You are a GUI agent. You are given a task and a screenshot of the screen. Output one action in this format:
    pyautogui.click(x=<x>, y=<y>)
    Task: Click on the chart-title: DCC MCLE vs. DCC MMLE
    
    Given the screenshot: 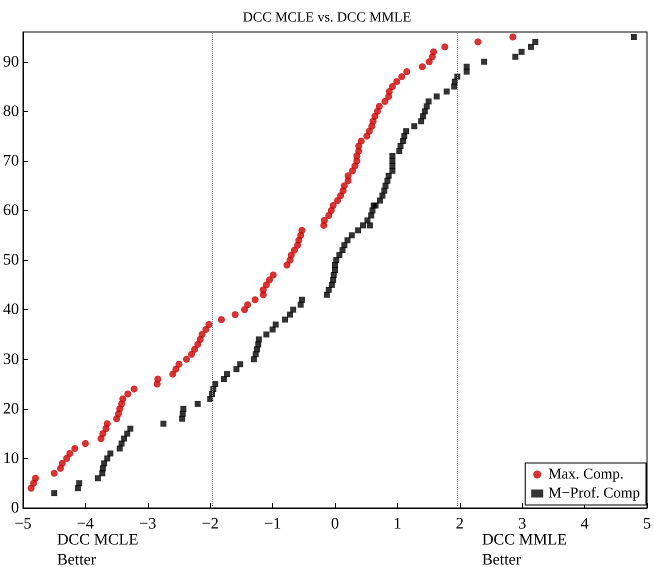 What is the action you would take?
    pyautogui.click(x=327, y=18)
    